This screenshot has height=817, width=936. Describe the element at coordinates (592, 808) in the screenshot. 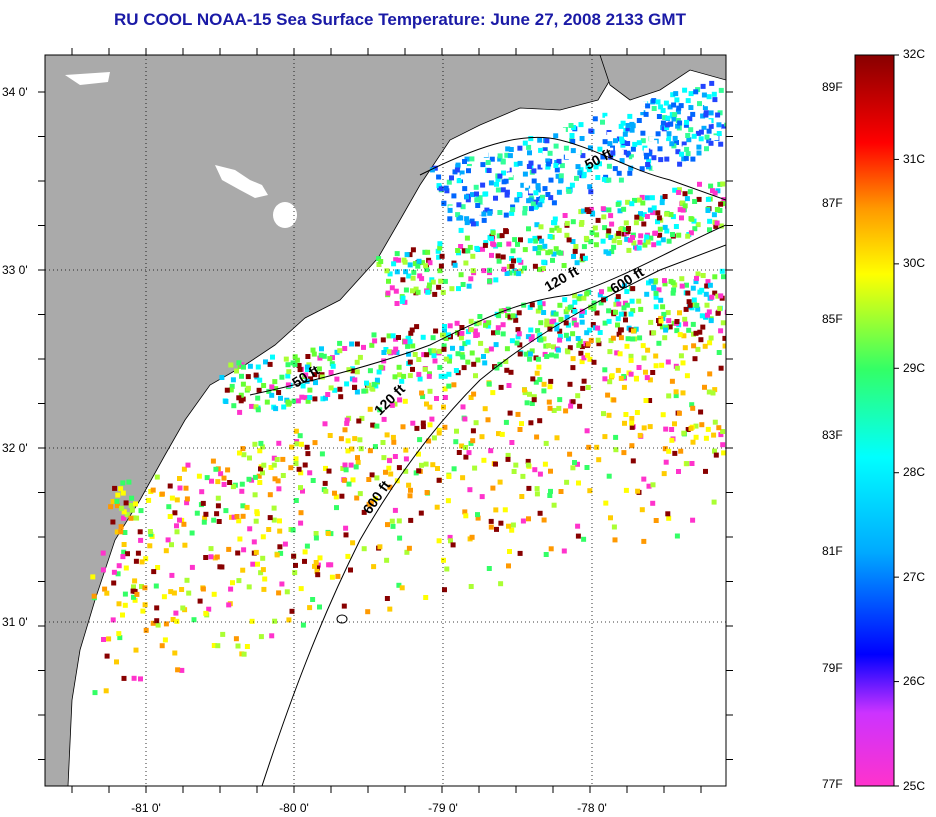

I see `lon-label-78: -78 0'` at that location.